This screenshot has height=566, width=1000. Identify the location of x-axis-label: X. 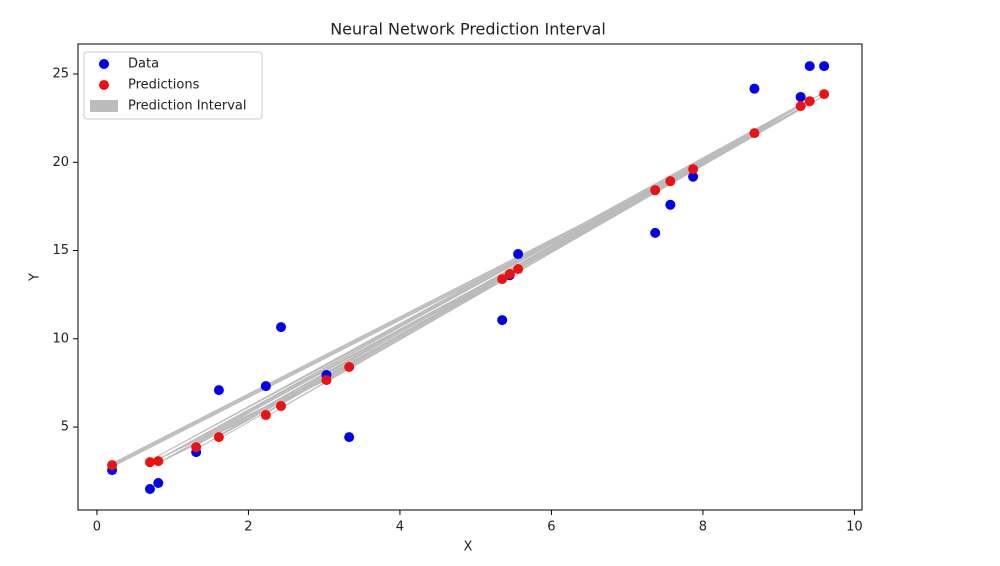
(468, 547).